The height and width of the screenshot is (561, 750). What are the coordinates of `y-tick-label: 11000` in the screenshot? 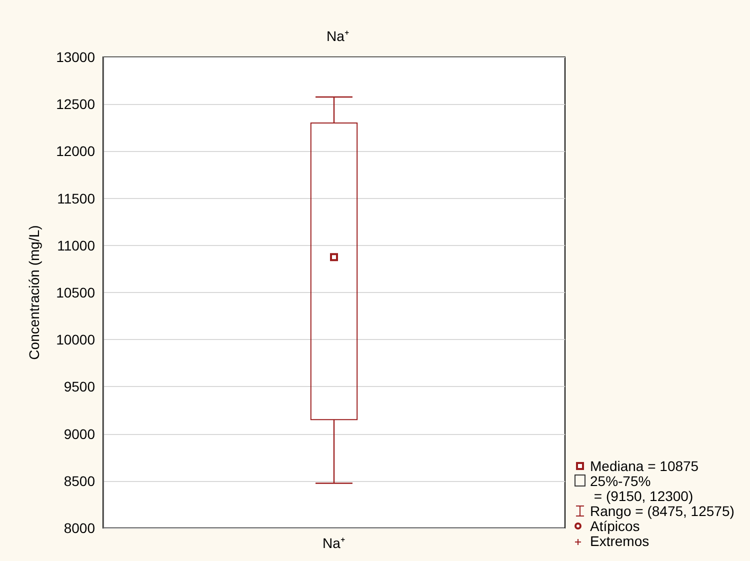 It's located at (76, 245).